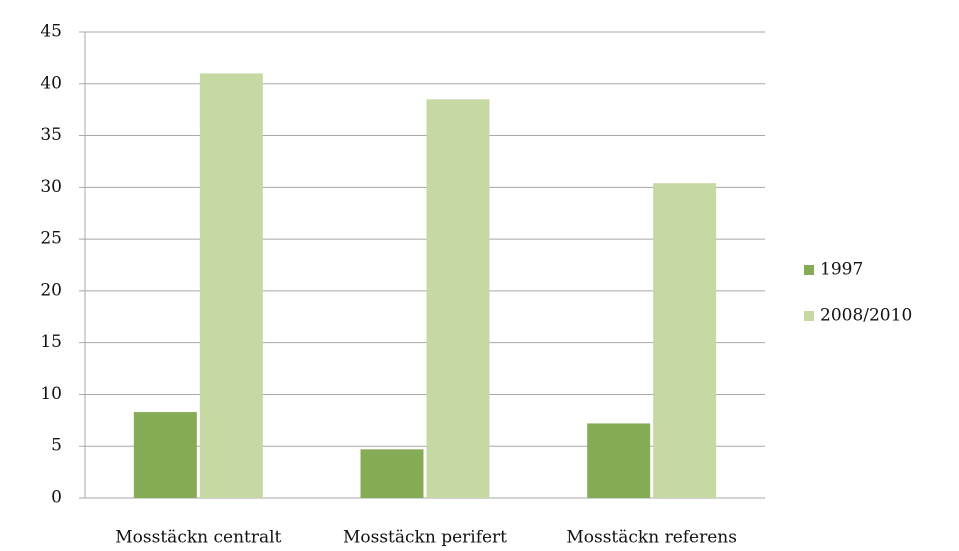 The width and height of the screenshot is (959, 551). What do you see at coordinates (56, 446) in the screenshot?
I see `y-tick-label: 5` at bounding box center [56, 446].